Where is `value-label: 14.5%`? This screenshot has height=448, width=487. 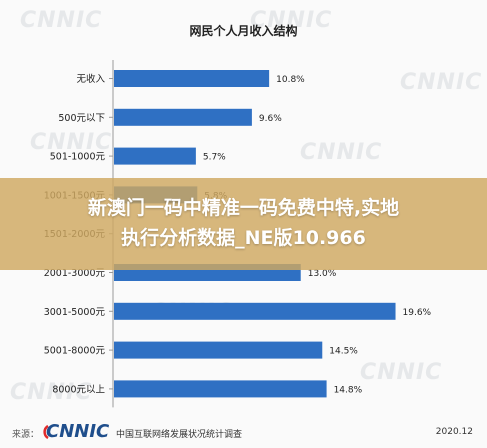 value-label: 14.5% is located at coordinates (343, 352).